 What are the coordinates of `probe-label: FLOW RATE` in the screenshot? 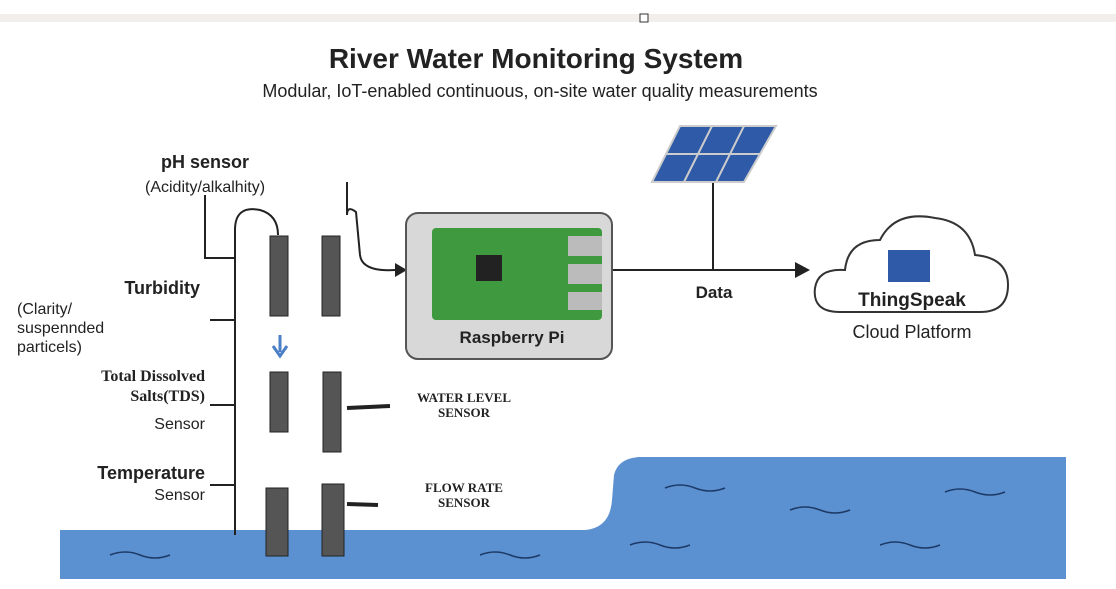 It's located at (464, 487).